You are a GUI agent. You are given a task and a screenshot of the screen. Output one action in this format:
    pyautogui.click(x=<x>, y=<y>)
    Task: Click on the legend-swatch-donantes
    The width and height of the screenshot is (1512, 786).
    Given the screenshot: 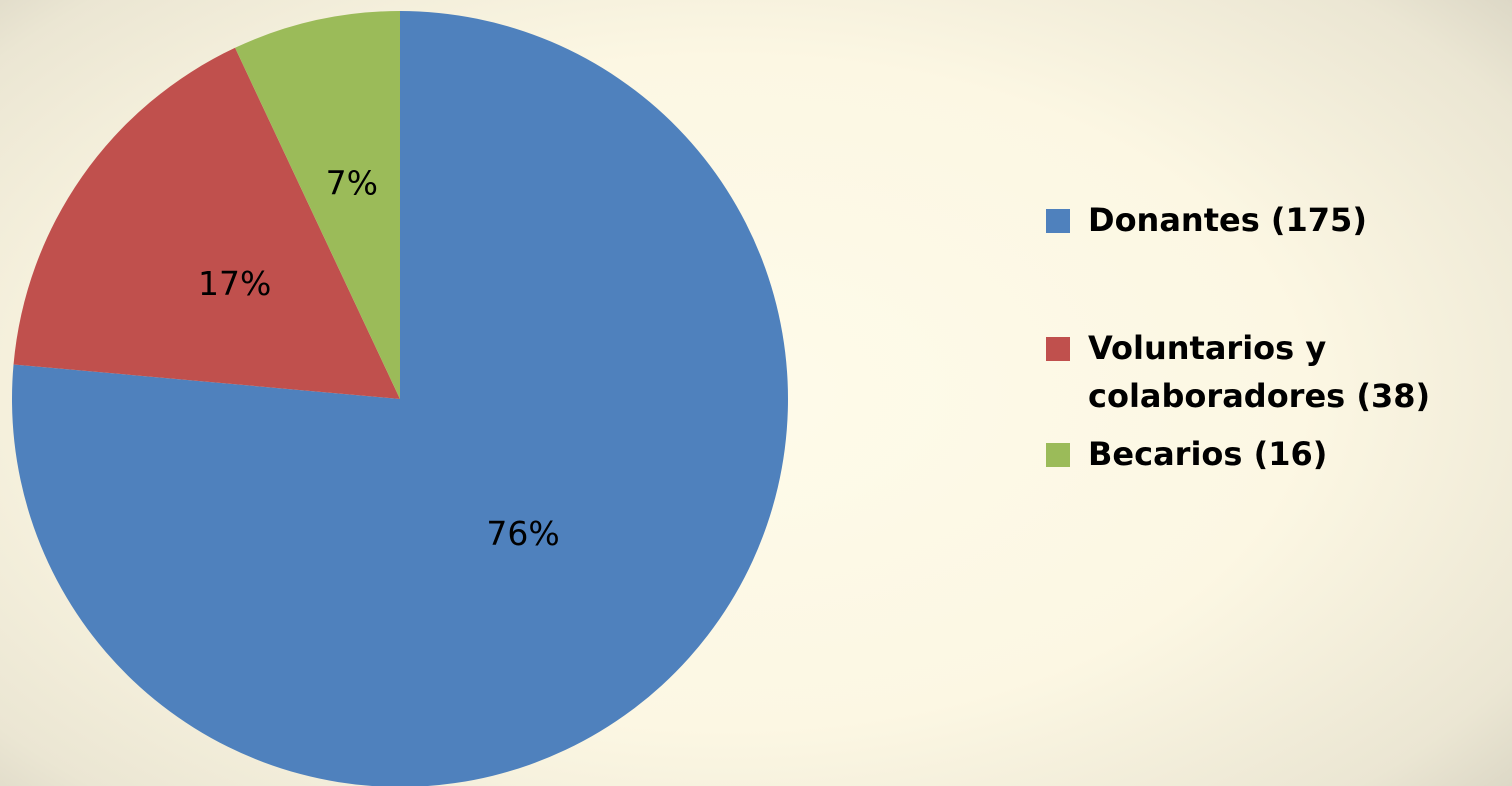 What is the action you would take?
    pyautogui.click(x=1058, y=221)
    